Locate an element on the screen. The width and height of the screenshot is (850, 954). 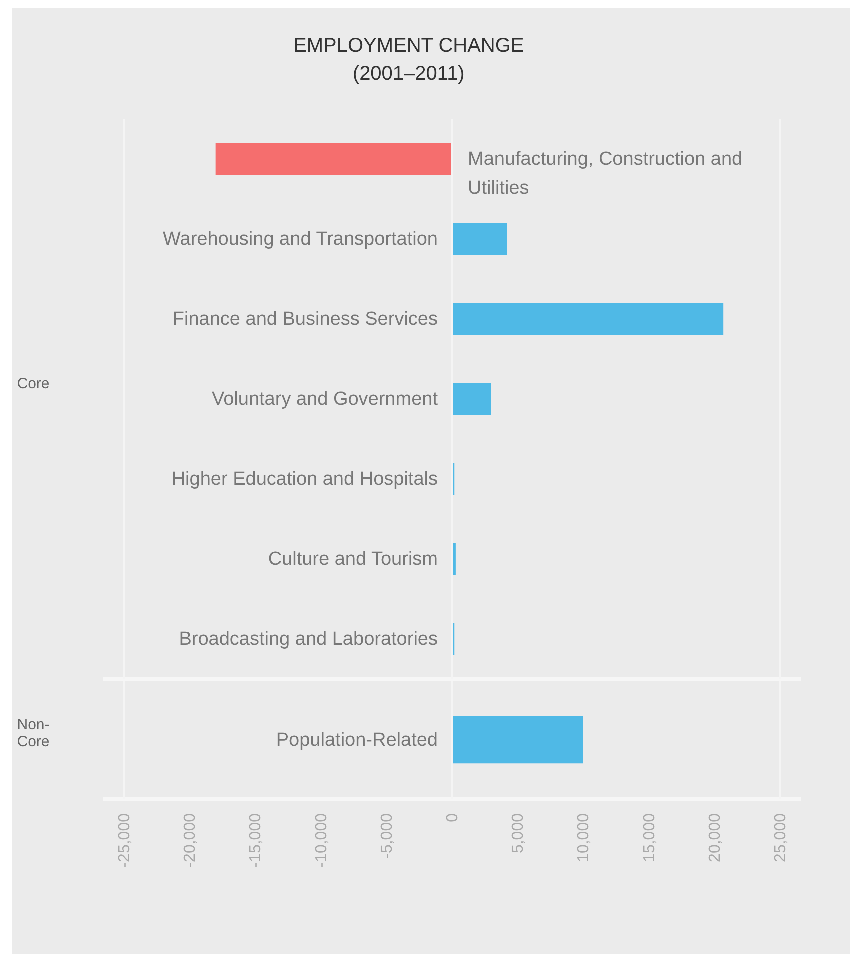
x-tick-label: 20,000 is located at coordinates (715, 837).